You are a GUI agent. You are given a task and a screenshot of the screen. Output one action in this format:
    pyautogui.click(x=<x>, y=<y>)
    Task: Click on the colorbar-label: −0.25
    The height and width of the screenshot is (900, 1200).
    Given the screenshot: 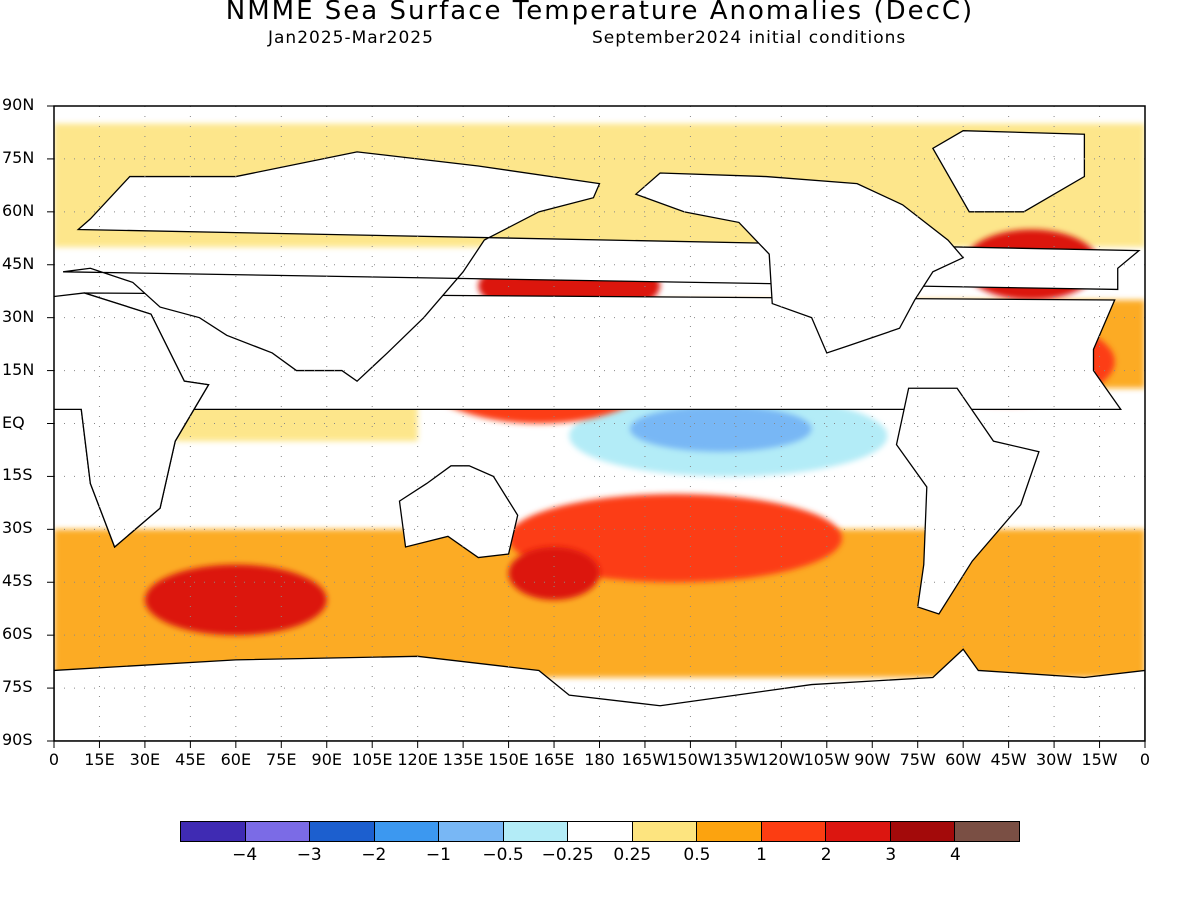 What is the action you would take?
    pyautogui.click(x=567, y=855)
    